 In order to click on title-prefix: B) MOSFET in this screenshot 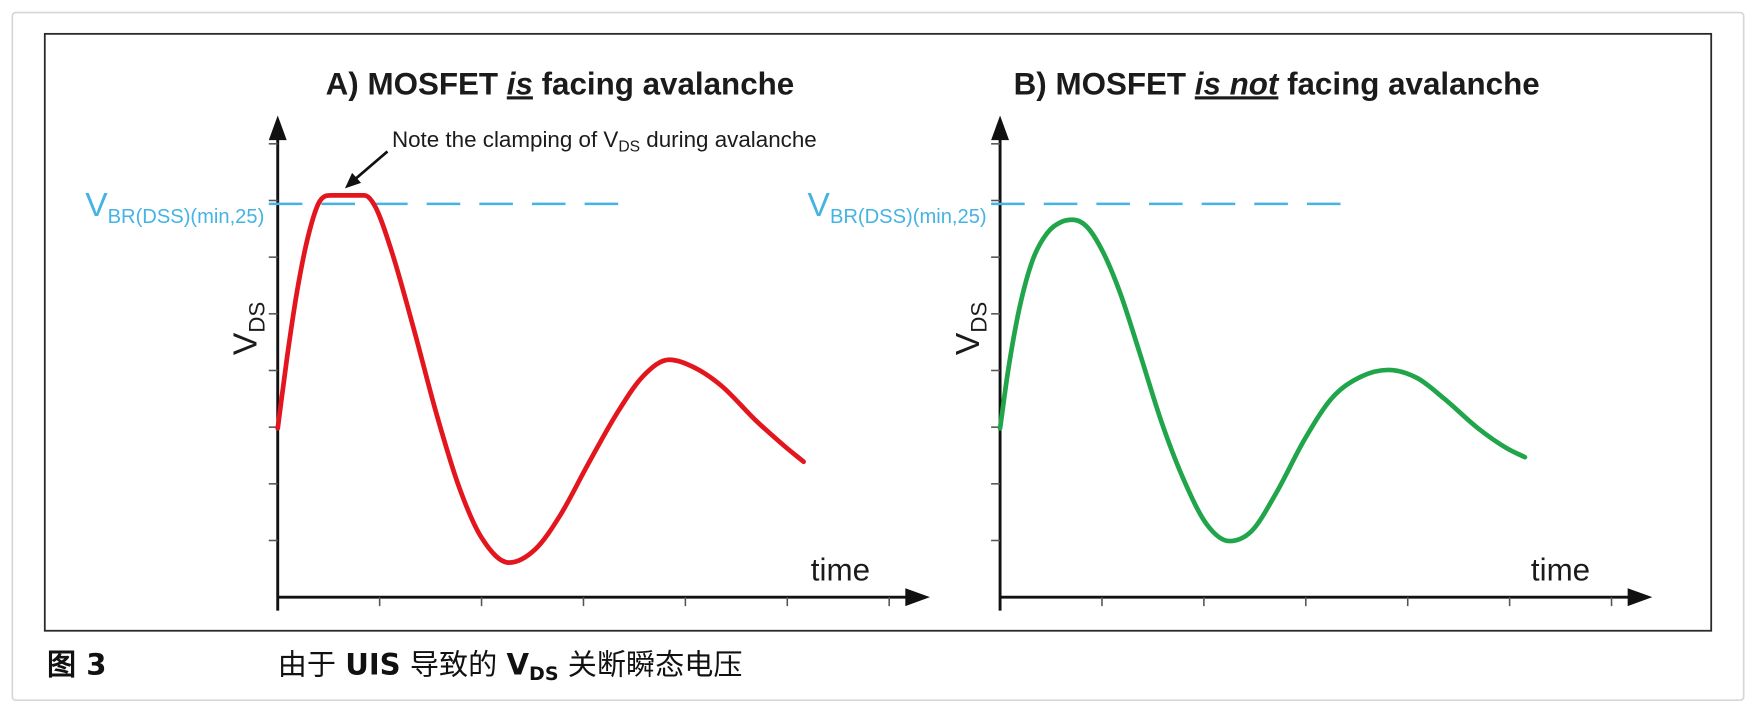, I will do `click(1104, 83)`.